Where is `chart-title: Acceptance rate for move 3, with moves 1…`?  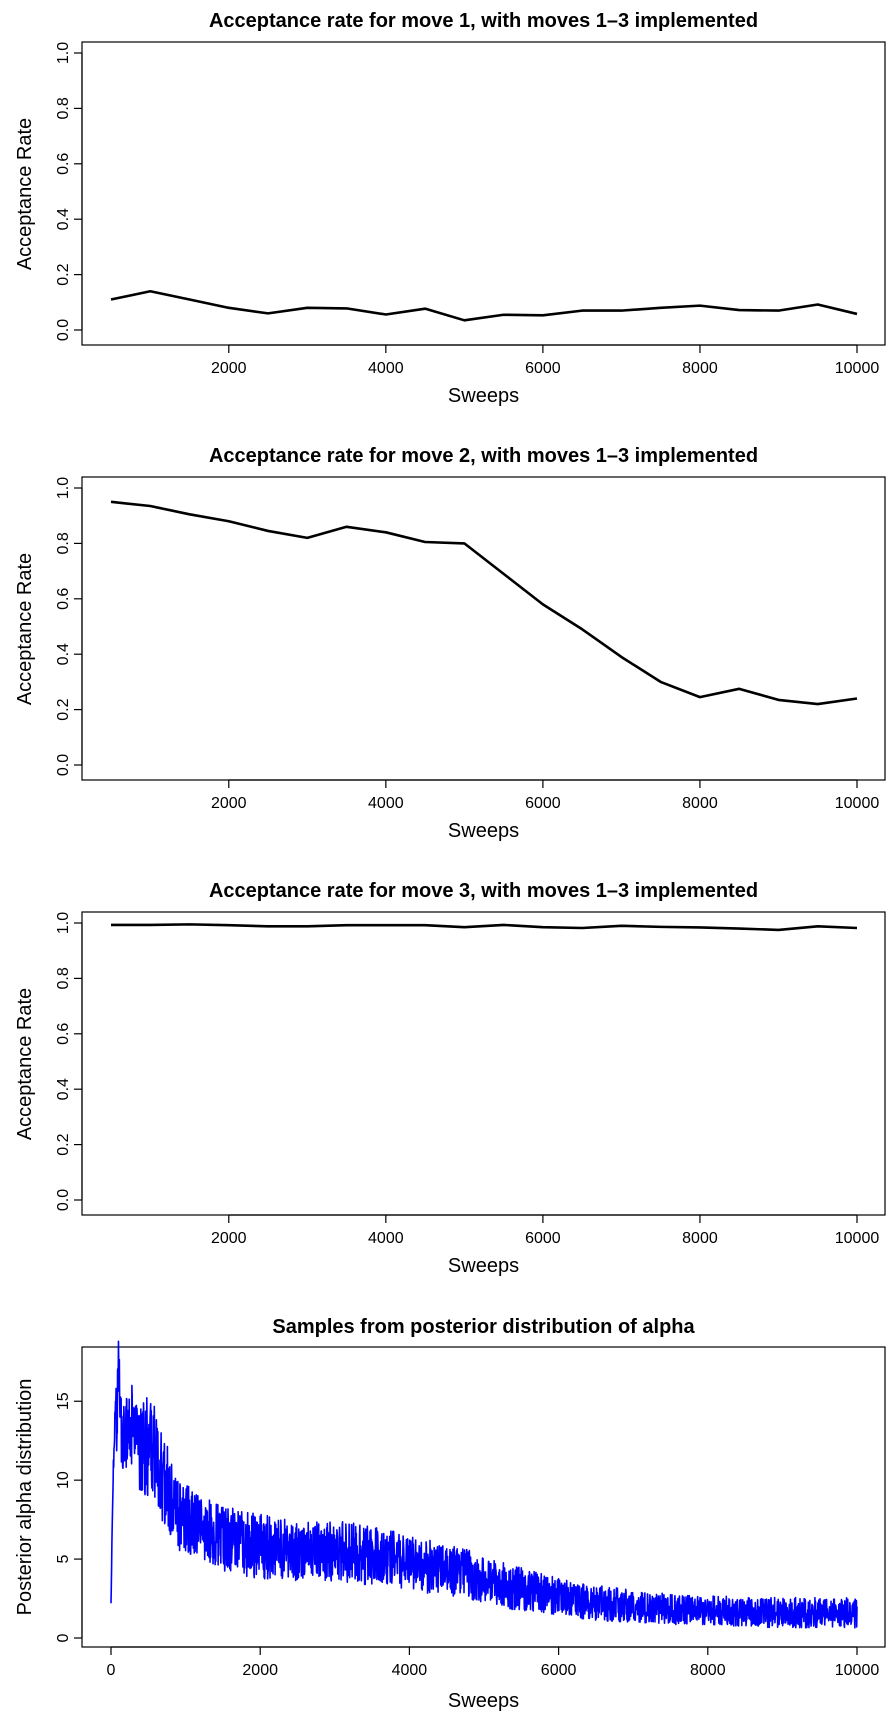 chart-title: Acceptance rate for move 3, with moves 1… is located at coordinates (483, 891).